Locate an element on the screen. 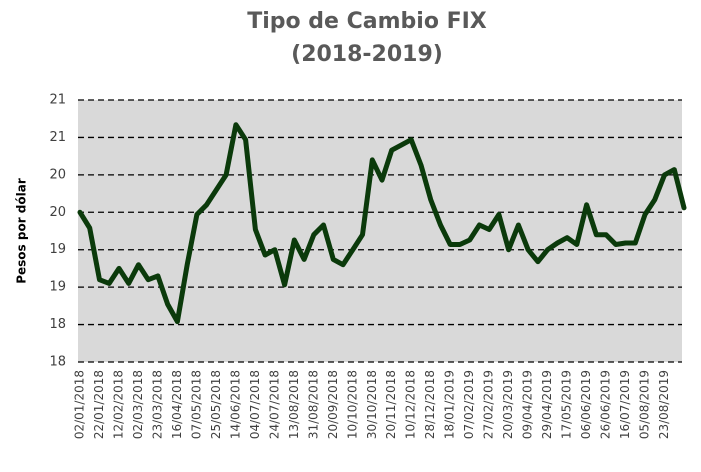 The width and height of the screenshot is (701, 472). x-tick-label: 13/08/2018 is located at coordinates (294, 404).